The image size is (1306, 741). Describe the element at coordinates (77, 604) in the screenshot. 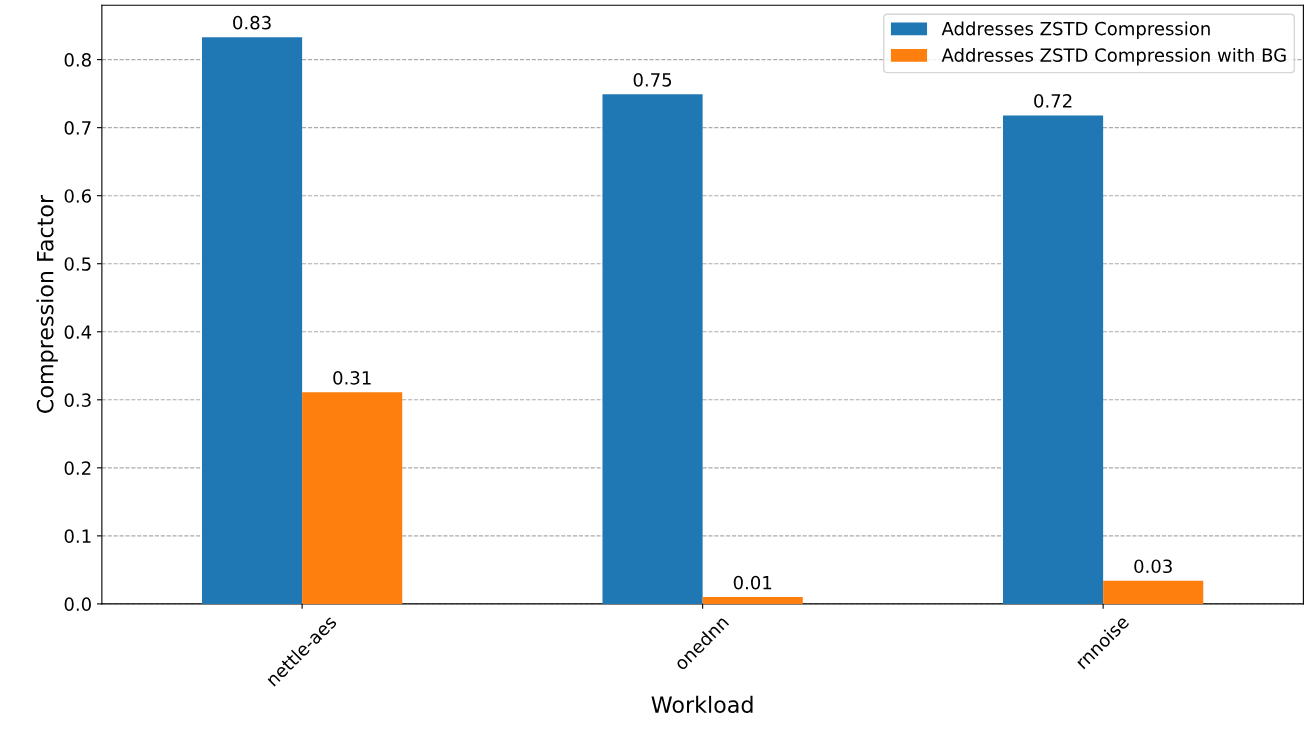

I see `y-tick-label: 0.0` at that location.